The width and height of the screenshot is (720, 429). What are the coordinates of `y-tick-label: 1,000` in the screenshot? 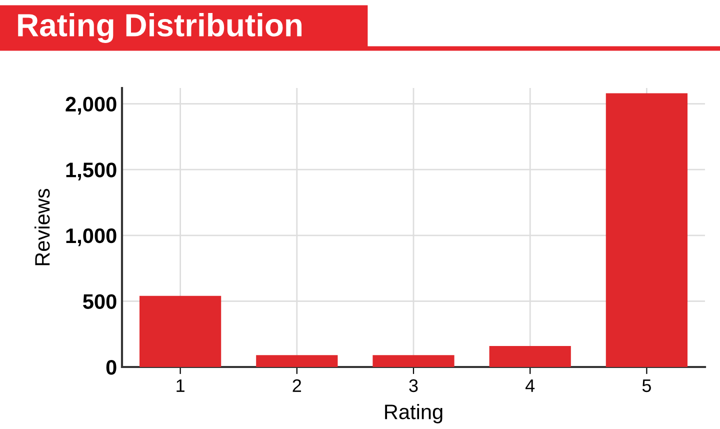 It's located at (91, 237).